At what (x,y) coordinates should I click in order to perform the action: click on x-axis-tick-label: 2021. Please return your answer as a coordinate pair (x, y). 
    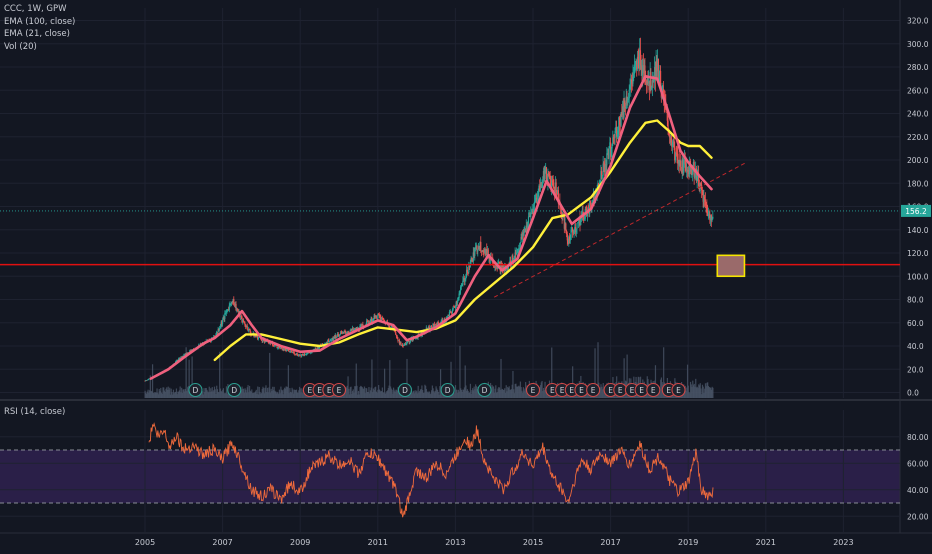
    Looking at the image, I should click on (766, 542).